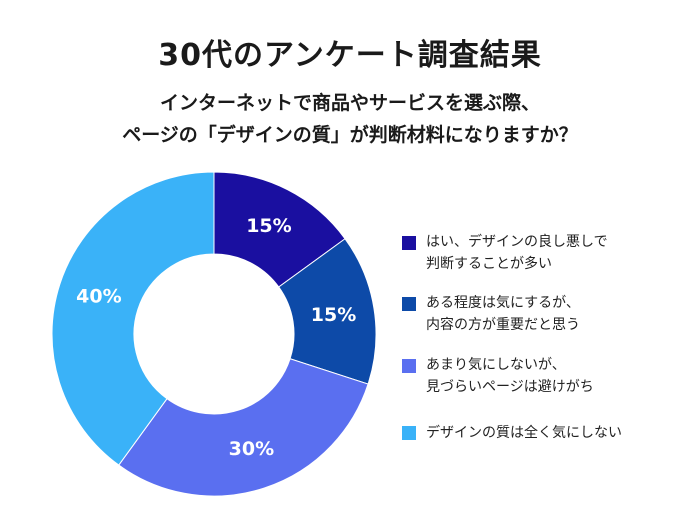 Image resolution: width=700 pixels, height=525 pixels. What do you see at coordinates (503, 314) in the screenshot?
I see `legend-label-somewhat: ある程度は気にするが、 内容の方が重要だと思う` at bounding box center [503, 314].